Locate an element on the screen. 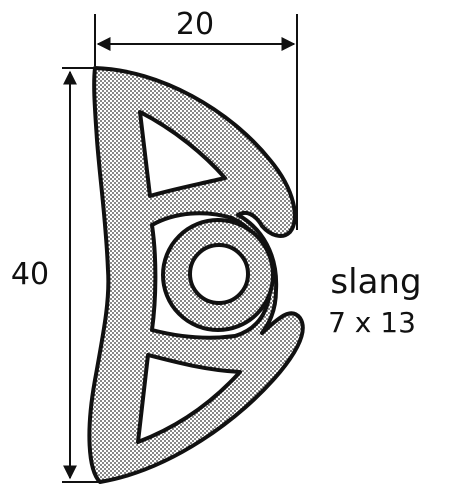  annotation-line2: 7 x 13 is located at coordinates (372, 322).